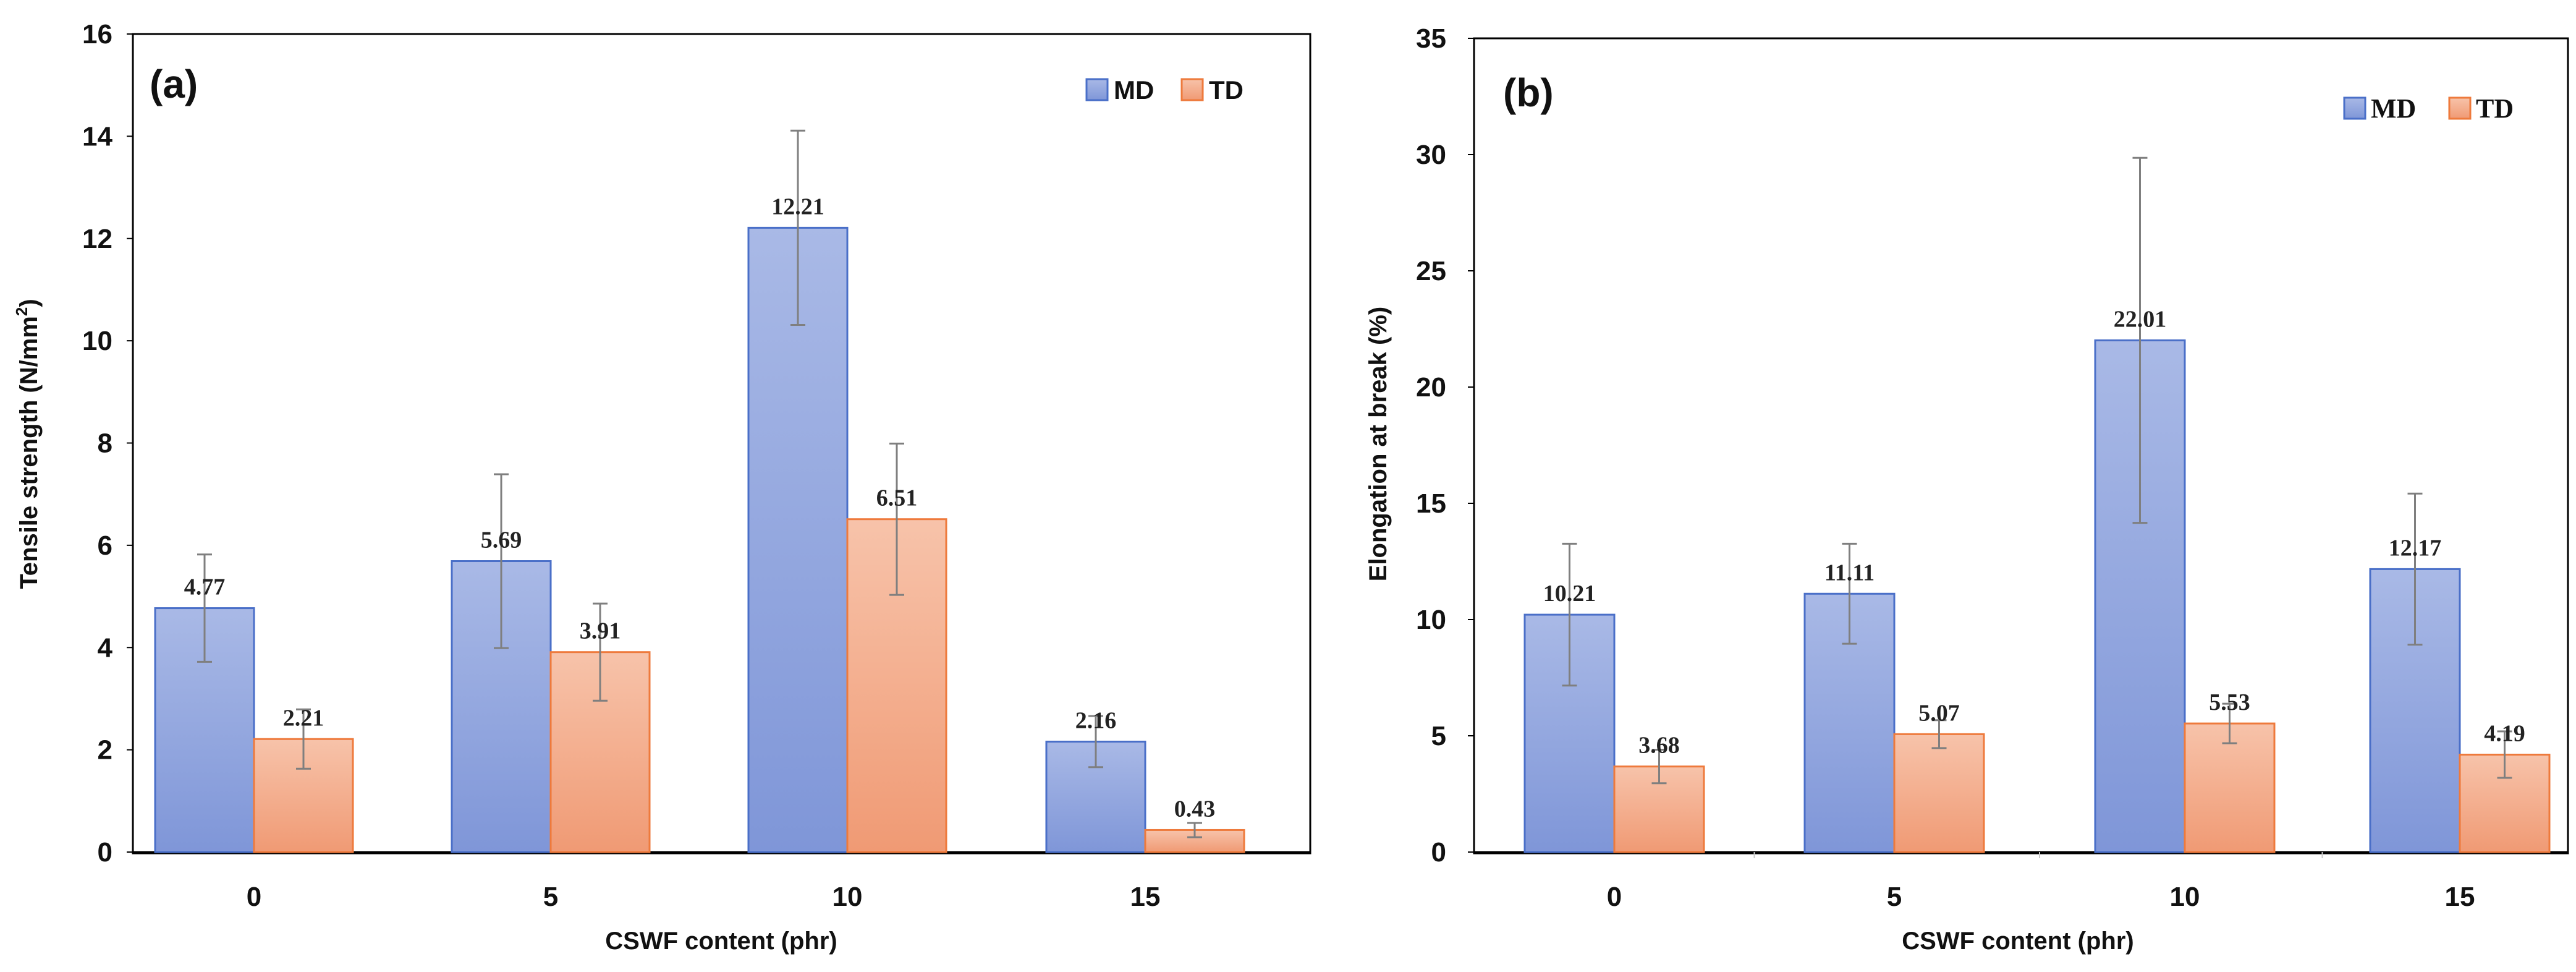  What do you see at coordinates (1849, 573) in the screenshot?
I see `data-label-md-b: 11.11` at bounding box center [1849, 573].